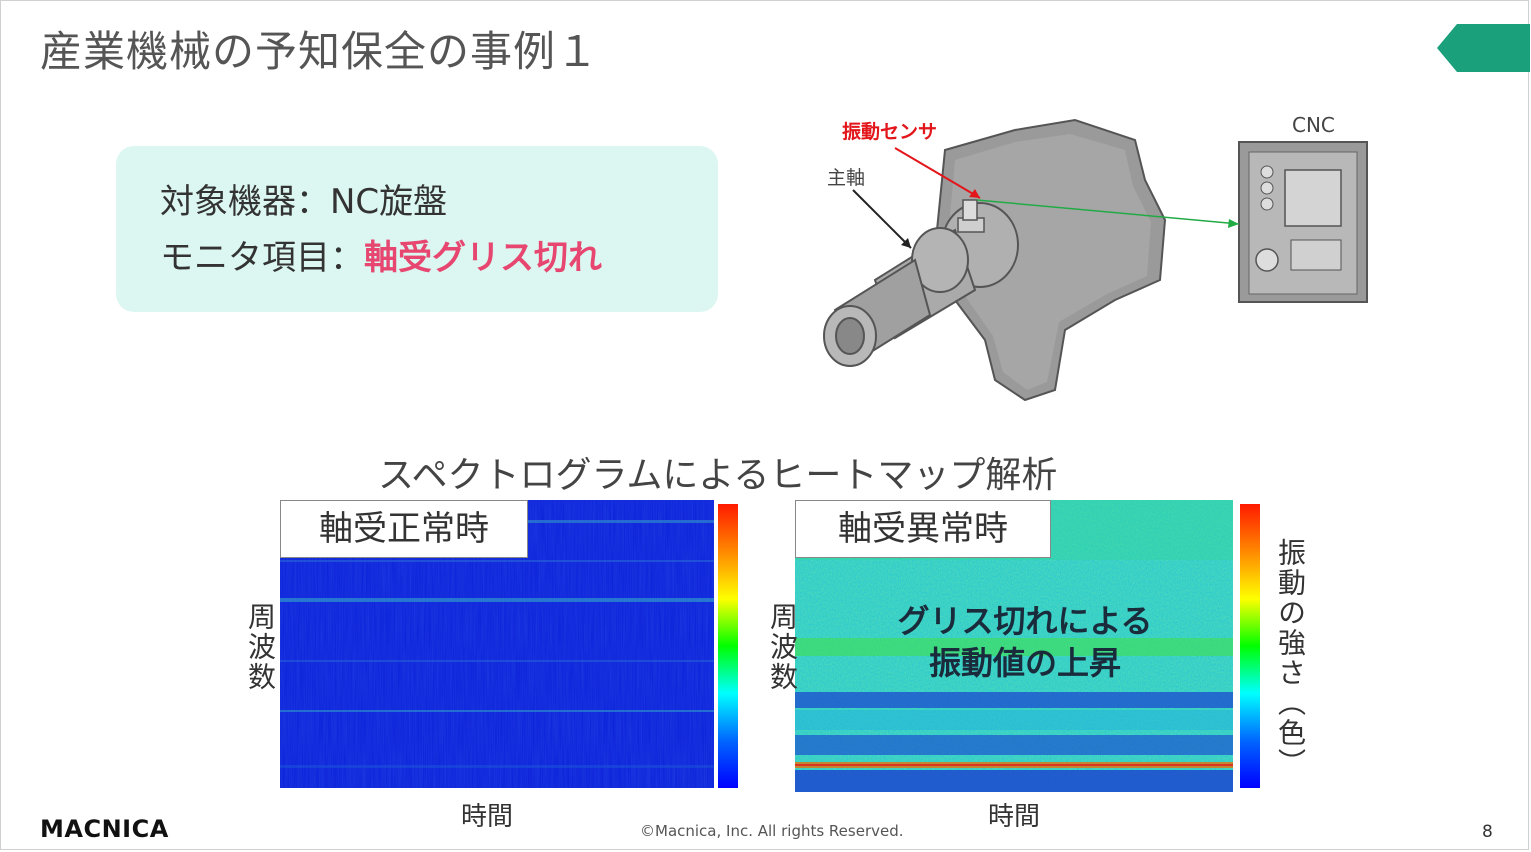 The height and width of the screenshot is (852, 1531). I want to click on vibration-sensor-label: 振動センサ, so click(890, 132).